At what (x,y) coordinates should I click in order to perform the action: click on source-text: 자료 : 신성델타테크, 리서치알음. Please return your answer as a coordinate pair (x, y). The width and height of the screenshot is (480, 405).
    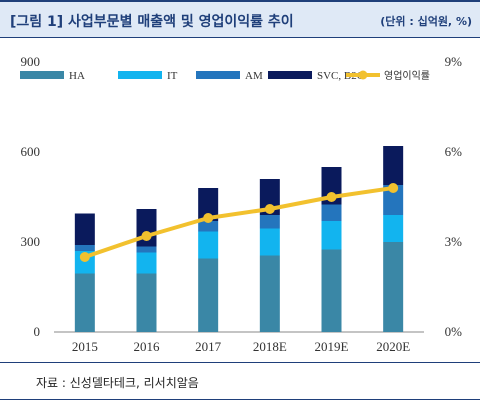
    Looking at the image, I should click on (117, 383).